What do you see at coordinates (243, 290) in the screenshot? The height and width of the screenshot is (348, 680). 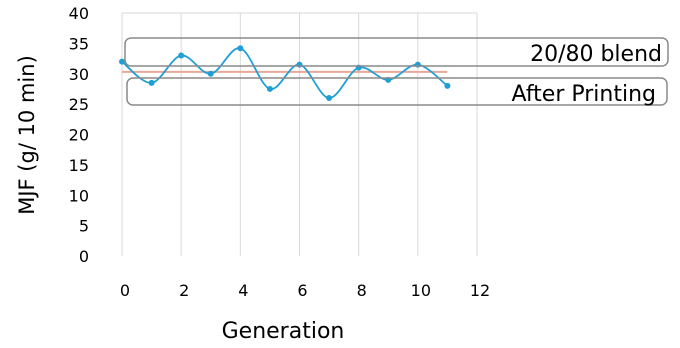 I see `x-tick-label: 4` at bounding box center [243, 290].